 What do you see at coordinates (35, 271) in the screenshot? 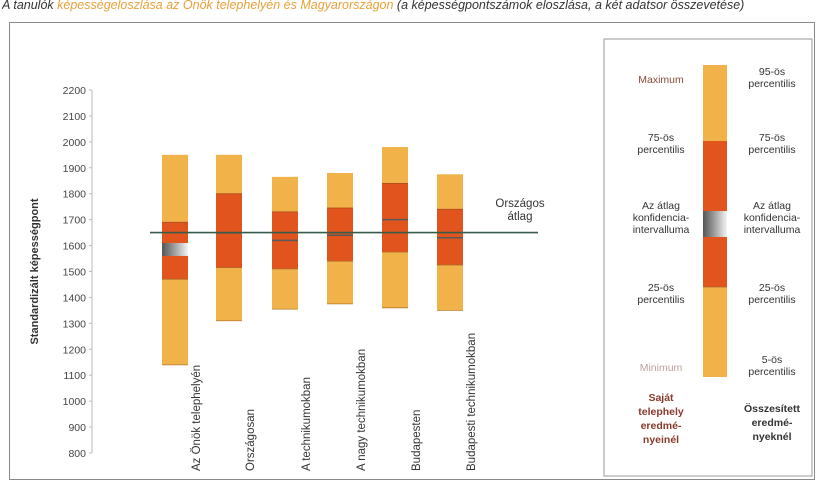
I see `y-axis-title: Standardizált képességpont` at bounding box center [35, 271].